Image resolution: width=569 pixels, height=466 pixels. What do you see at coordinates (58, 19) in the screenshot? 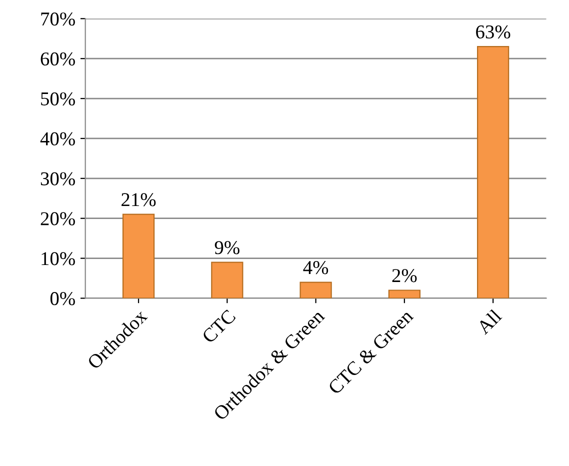
I see `y-tick-label: 70%` at bounding box center [58, 19].